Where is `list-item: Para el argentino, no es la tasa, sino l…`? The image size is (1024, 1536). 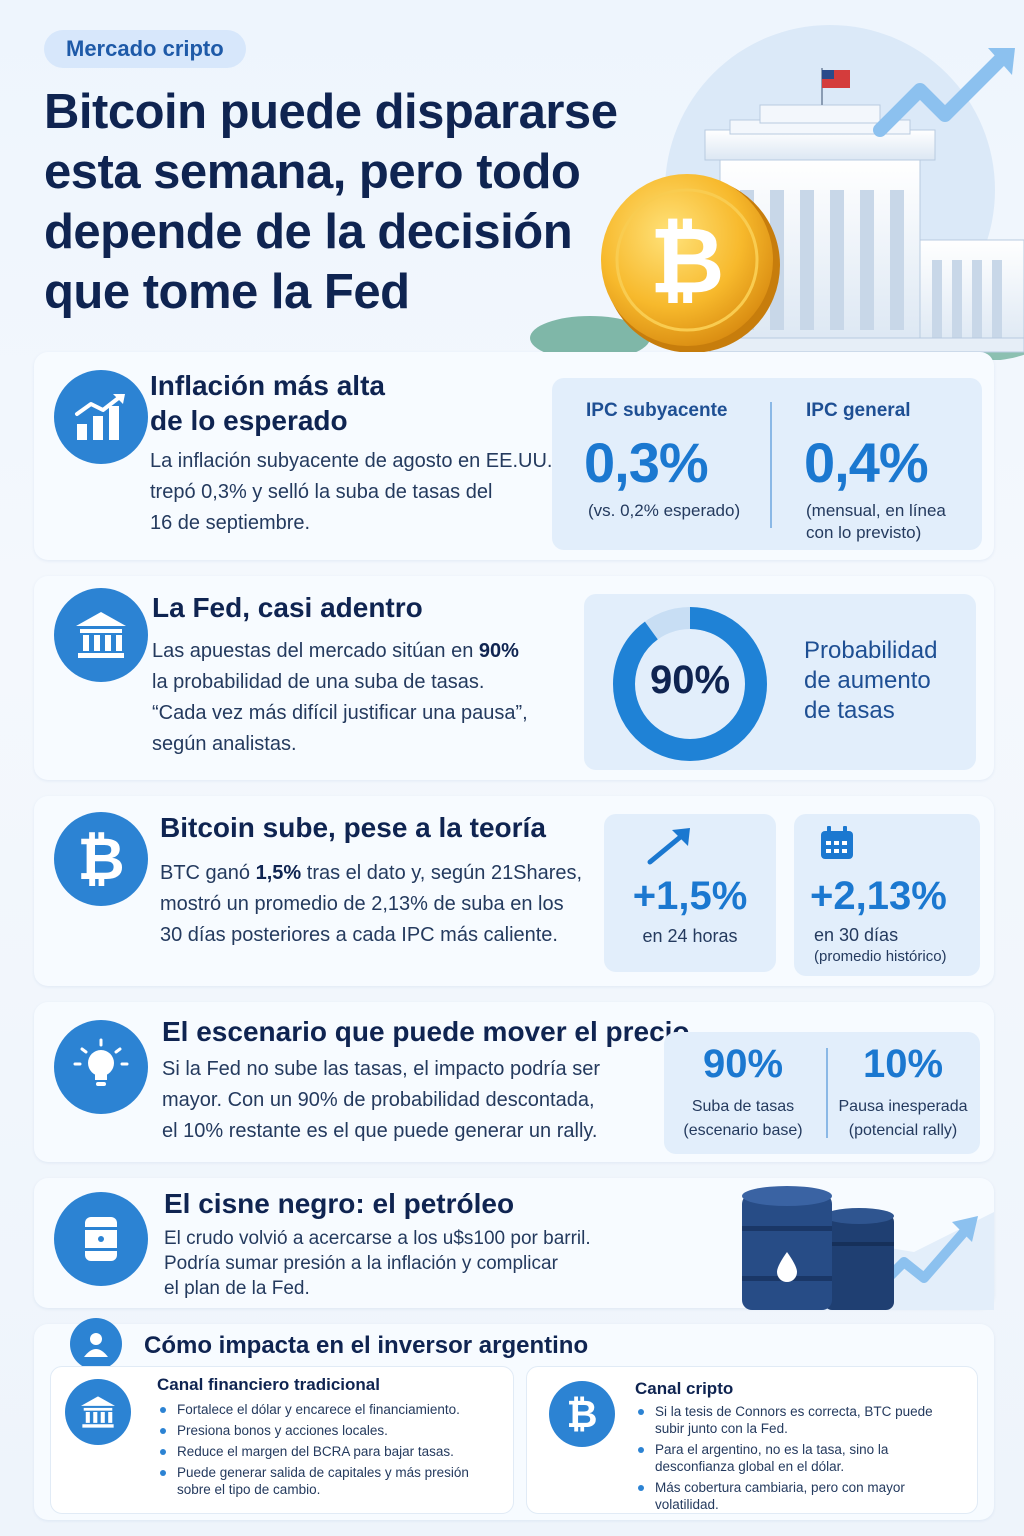 list-item: Para el argentino, no es la tasa, sino l… is located at coordinates (800, 1458).